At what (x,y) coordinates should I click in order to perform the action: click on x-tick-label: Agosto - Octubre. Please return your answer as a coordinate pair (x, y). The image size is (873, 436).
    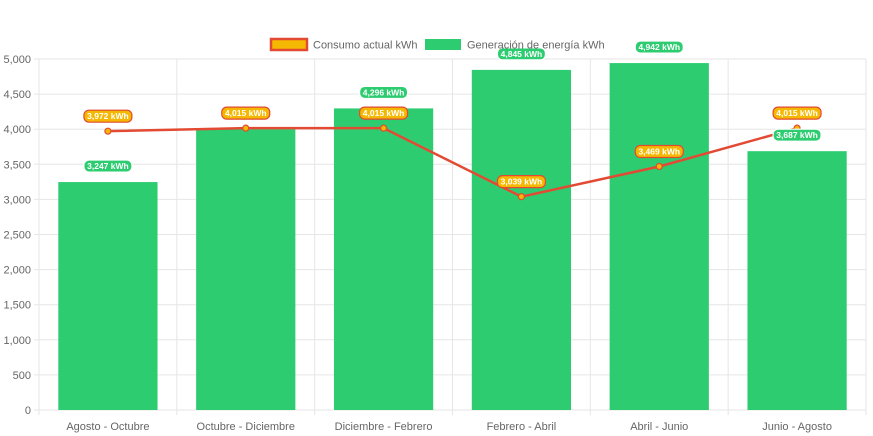
    Looking at the image, I should click on (107, 427).